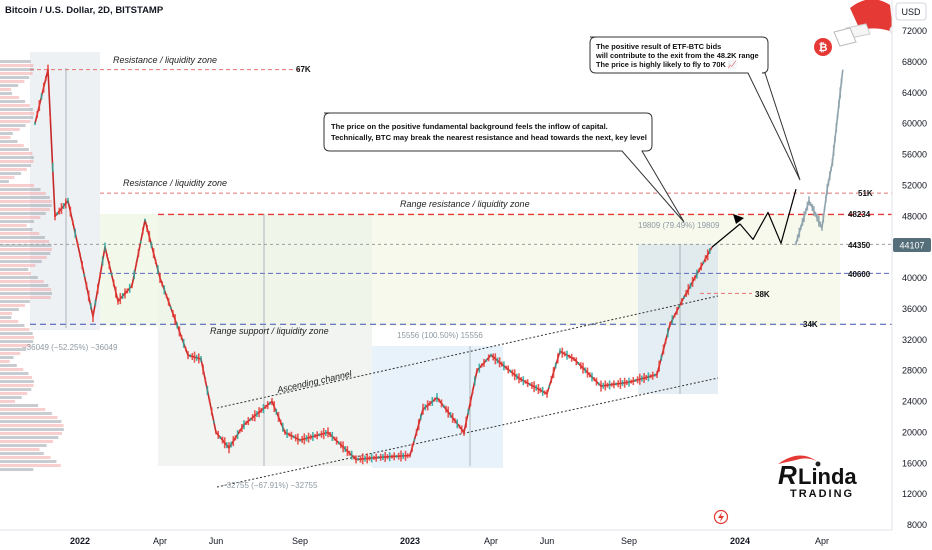 The width and height of the screenshot is (932, 550). Describe the element at coordinates (914, 402) in the screenshot. I see `y-tick-label: 24000` at that location.